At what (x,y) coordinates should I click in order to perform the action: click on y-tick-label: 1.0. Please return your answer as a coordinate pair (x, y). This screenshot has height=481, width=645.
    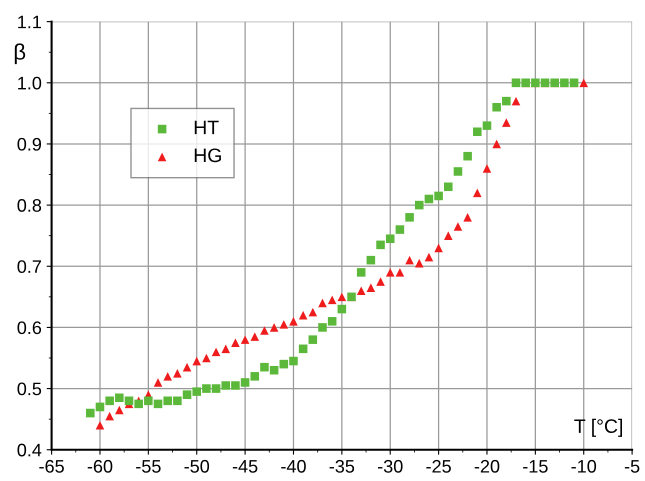
    Looking at the image, I should click on (30, 83).